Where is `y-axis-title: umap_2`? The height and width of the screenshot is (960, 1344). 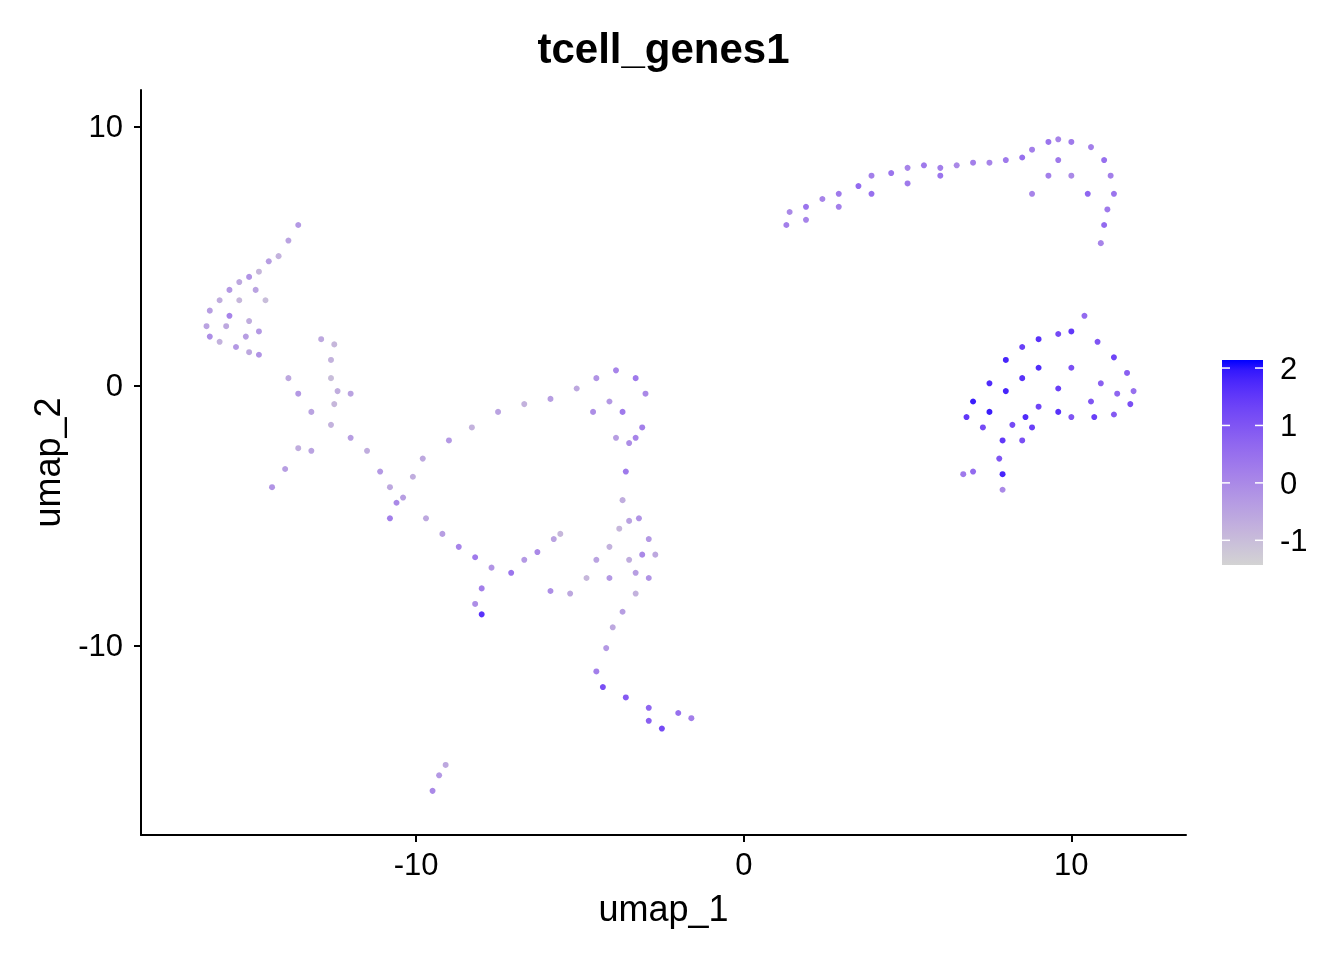 y-axis-title: umap_2 is located at coordinates (47, 462).